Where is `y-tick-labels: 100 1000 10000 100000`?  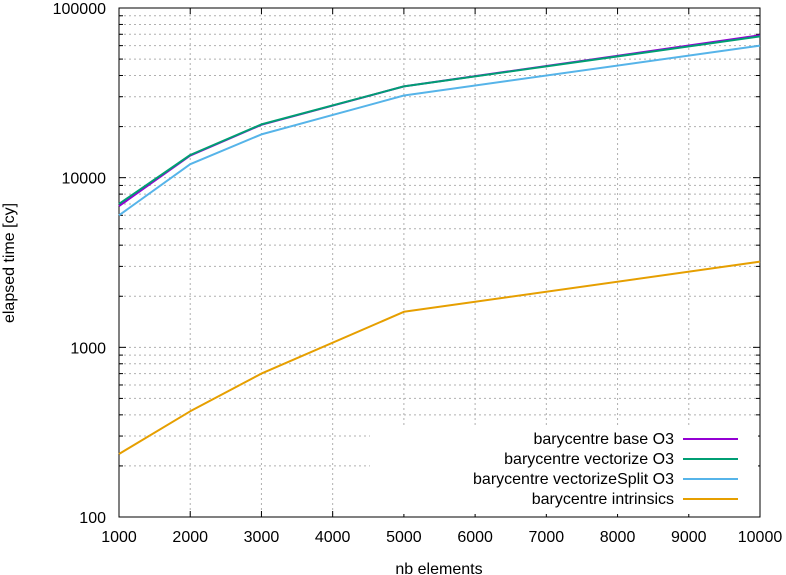
y-tick-labels: 100 1000 10000 100000 is located at coordinates (79, 264).